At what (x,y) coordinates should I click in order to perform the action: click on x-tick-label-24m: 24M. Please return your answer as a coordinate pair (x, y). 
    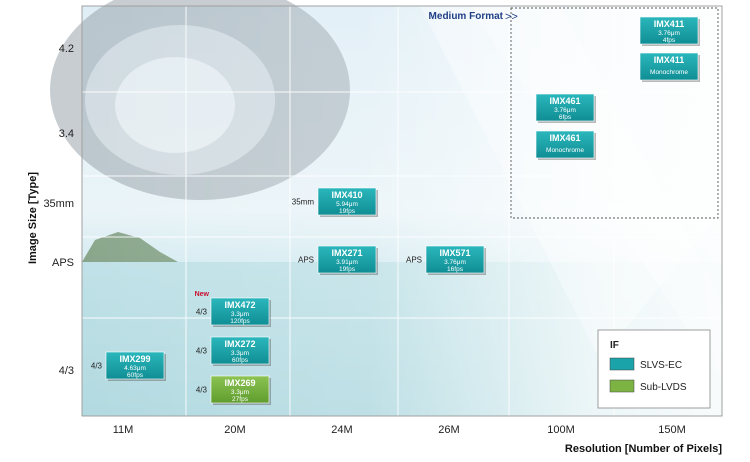
    Looking at the image, I should click on (341, 430).